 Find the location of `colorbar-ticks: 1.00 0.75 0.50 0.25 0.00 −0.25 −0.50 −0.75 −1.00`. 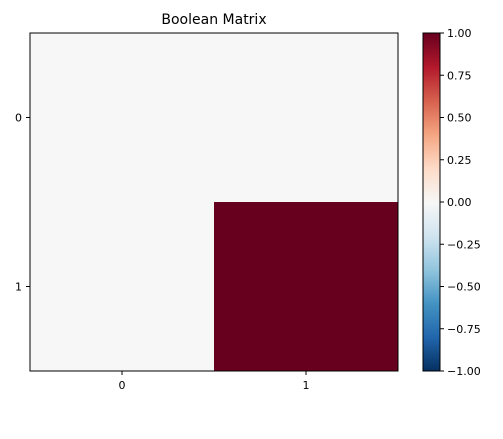

colorbar-ticks: 1.00 0.75 0.50 0.25 0.00 −0.25 −0.50 −0.75 −1.00 is located at coordinates (460, 202).